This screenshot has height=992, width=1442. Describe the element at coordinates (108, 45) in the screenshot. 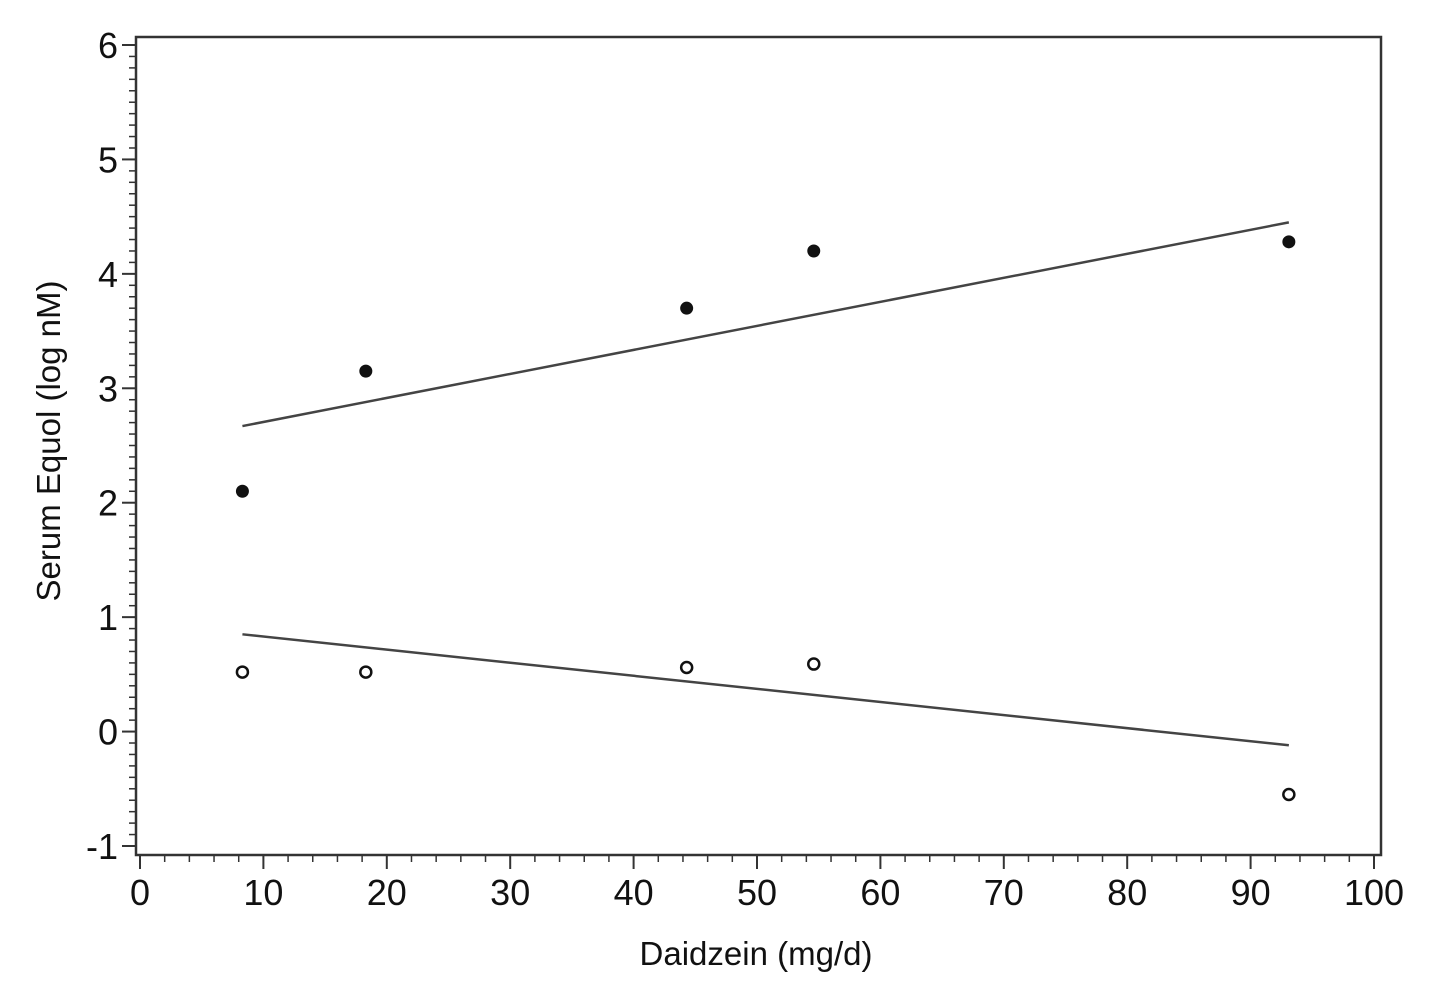

I see `y-tick-label: 6` at that location.